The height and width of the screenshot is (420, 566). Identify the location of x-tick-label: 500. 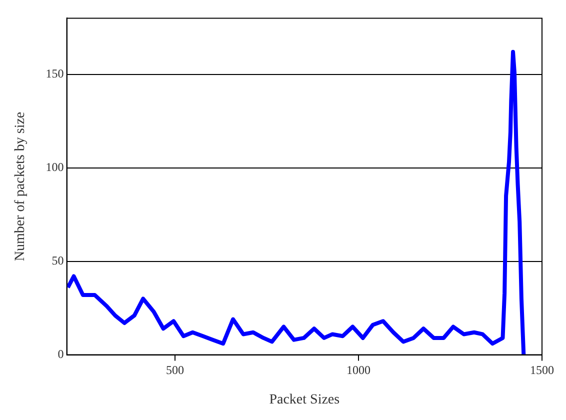
(175, 370).